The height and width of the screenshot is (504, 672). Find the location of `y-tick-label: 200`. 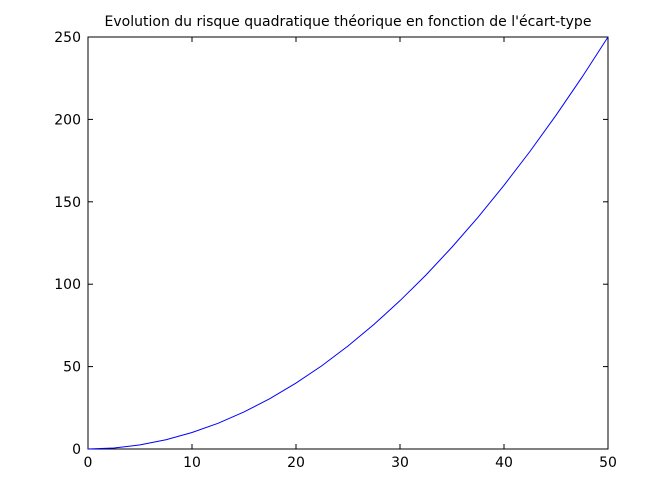

y-tick-label: 200 is located at coordinates (67, 120).